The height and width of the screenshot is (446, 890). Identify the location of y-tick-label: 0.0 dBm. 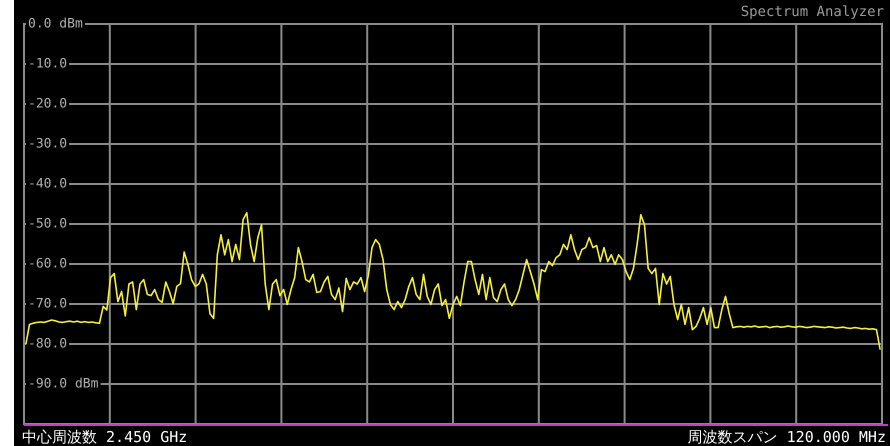
(55, 24).